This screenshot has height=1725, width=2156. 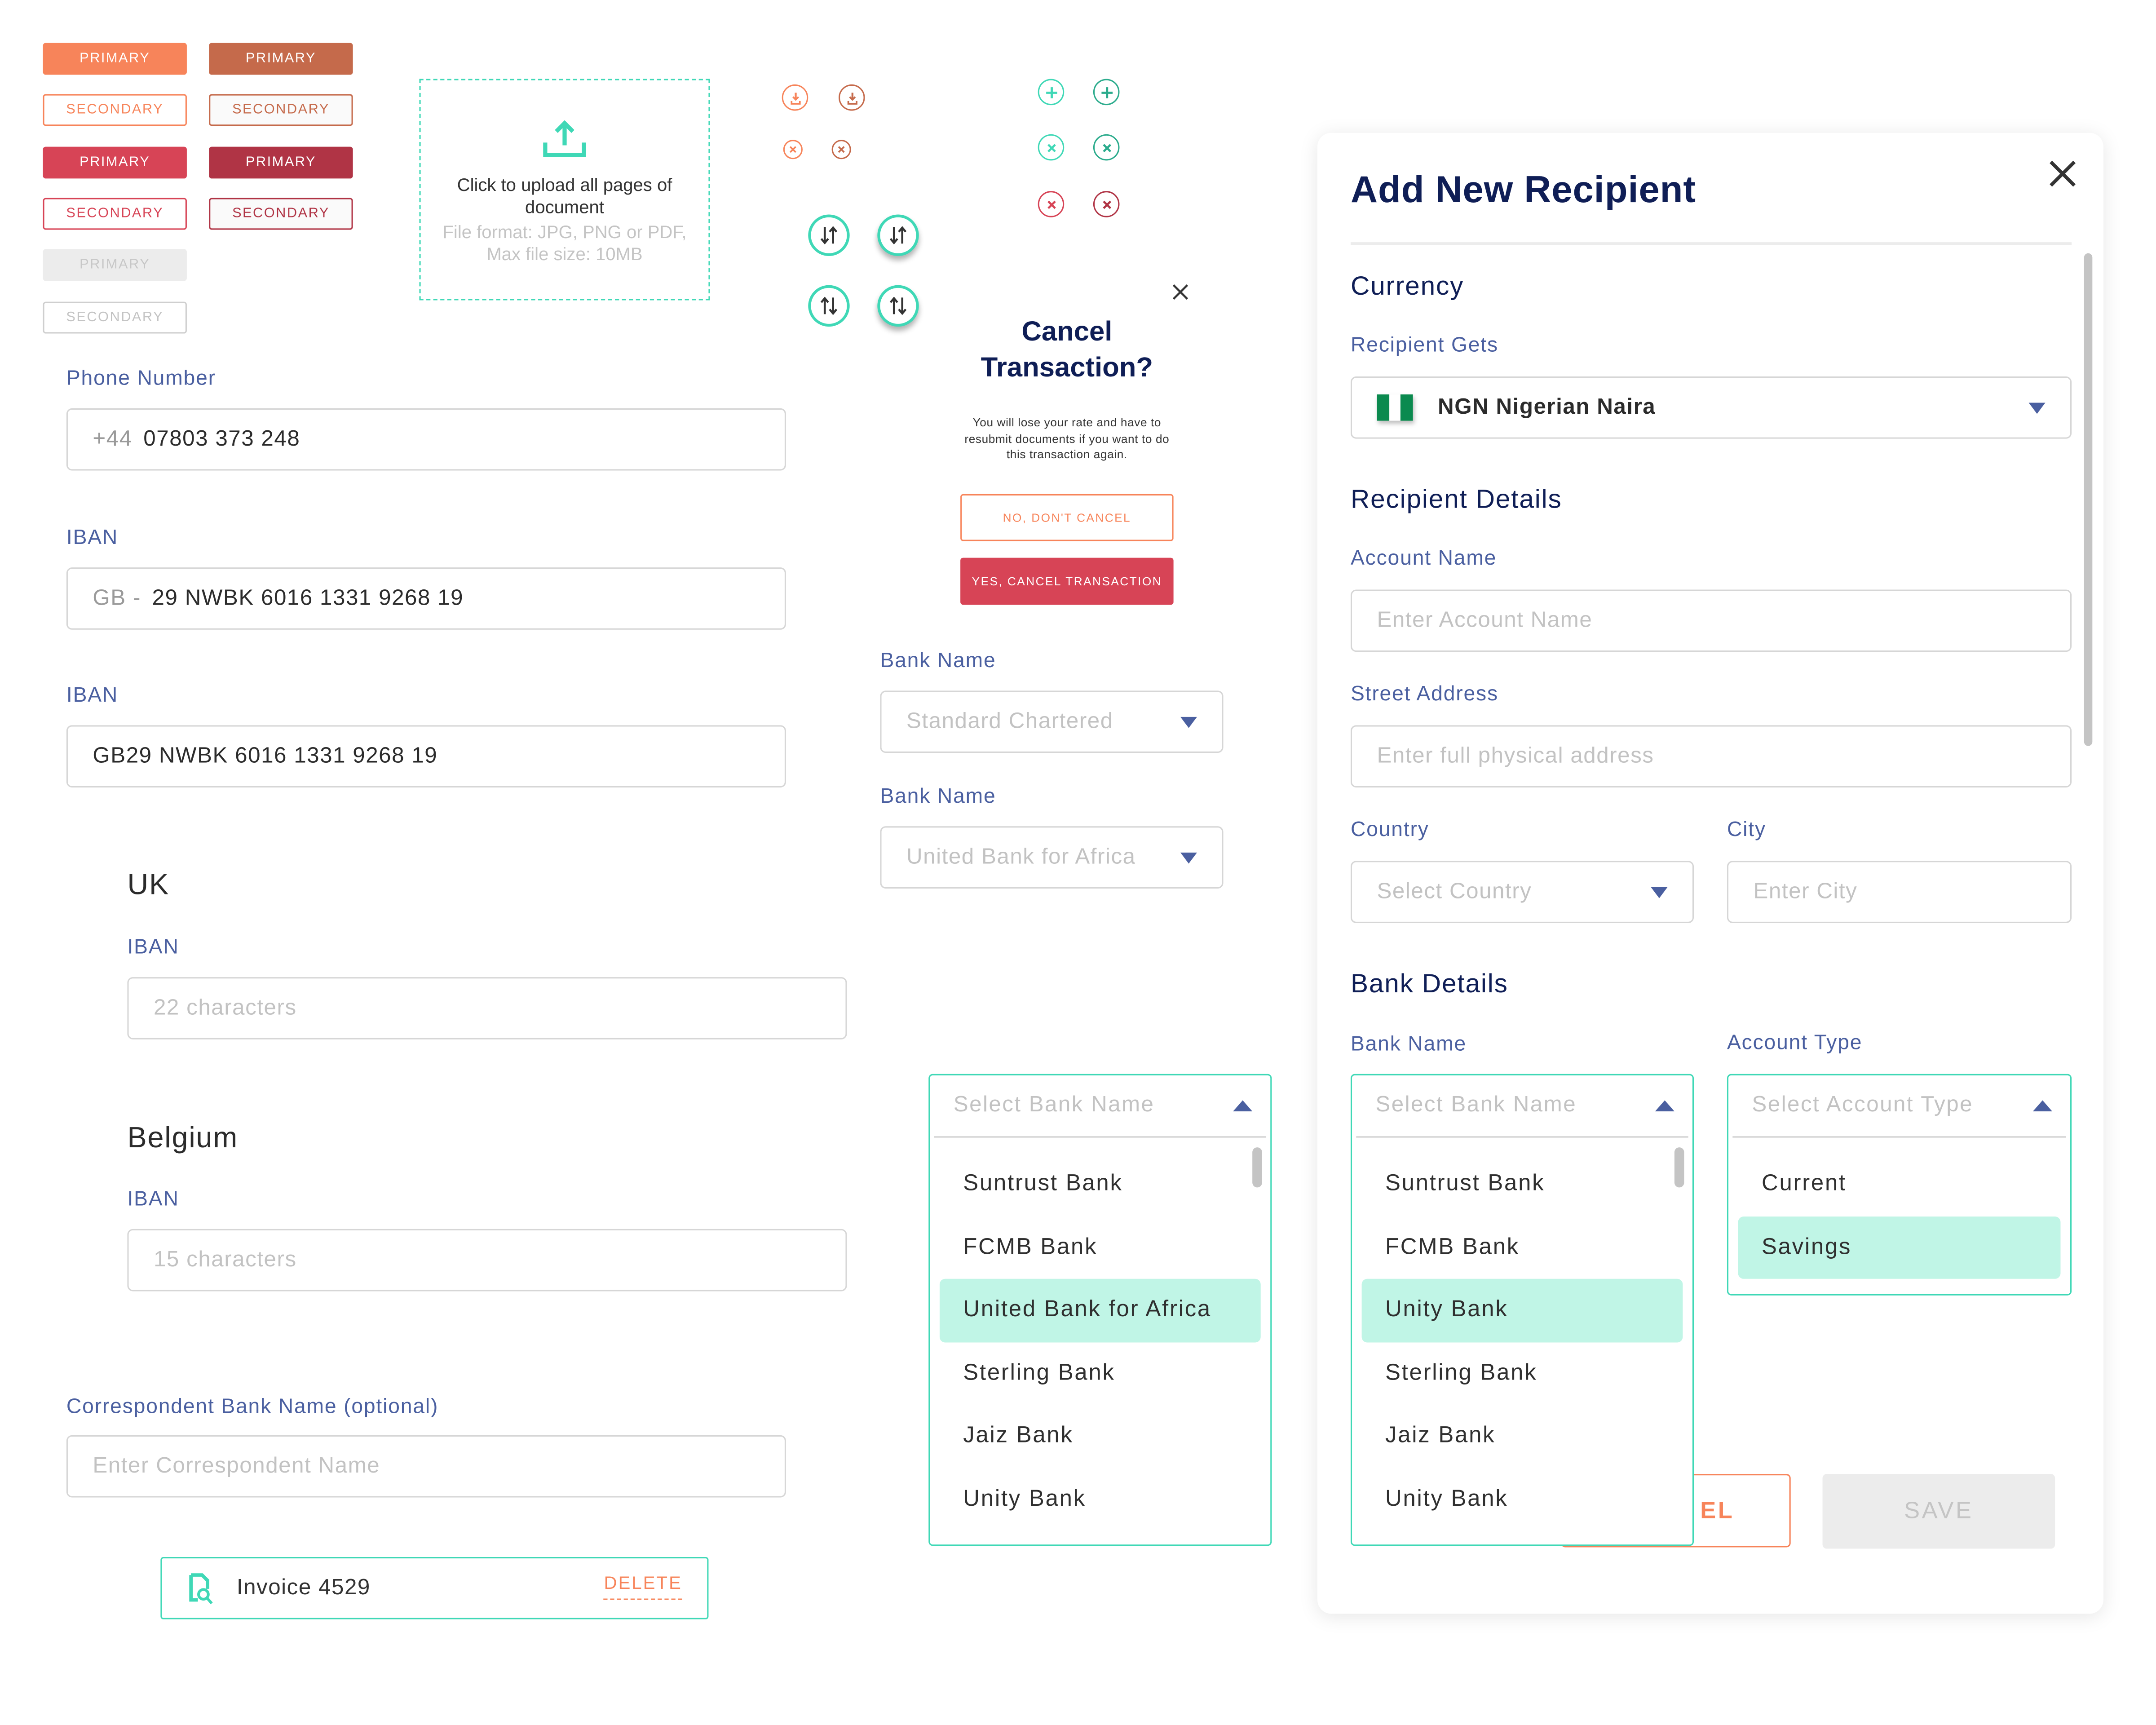 What do you see at coordinates (1523, 189) in the screenshot?
I see `modal-title: Add New Recipient` at bounding box center [1523, 189].